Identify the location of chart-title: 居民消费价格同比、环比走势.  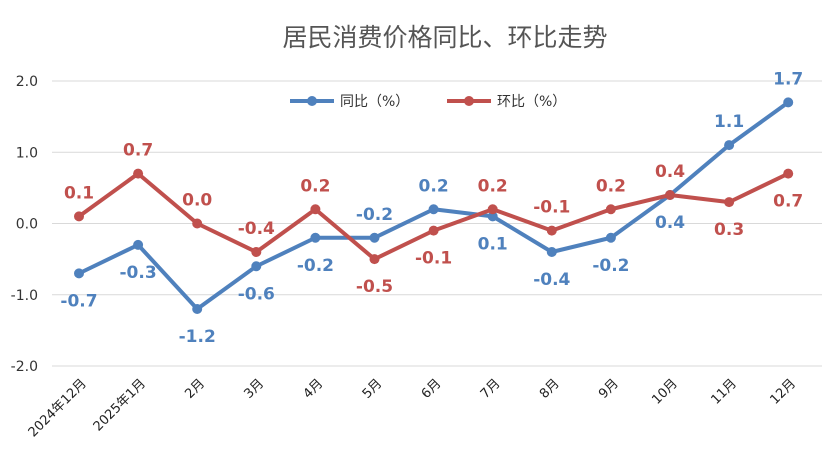
(444, 37).